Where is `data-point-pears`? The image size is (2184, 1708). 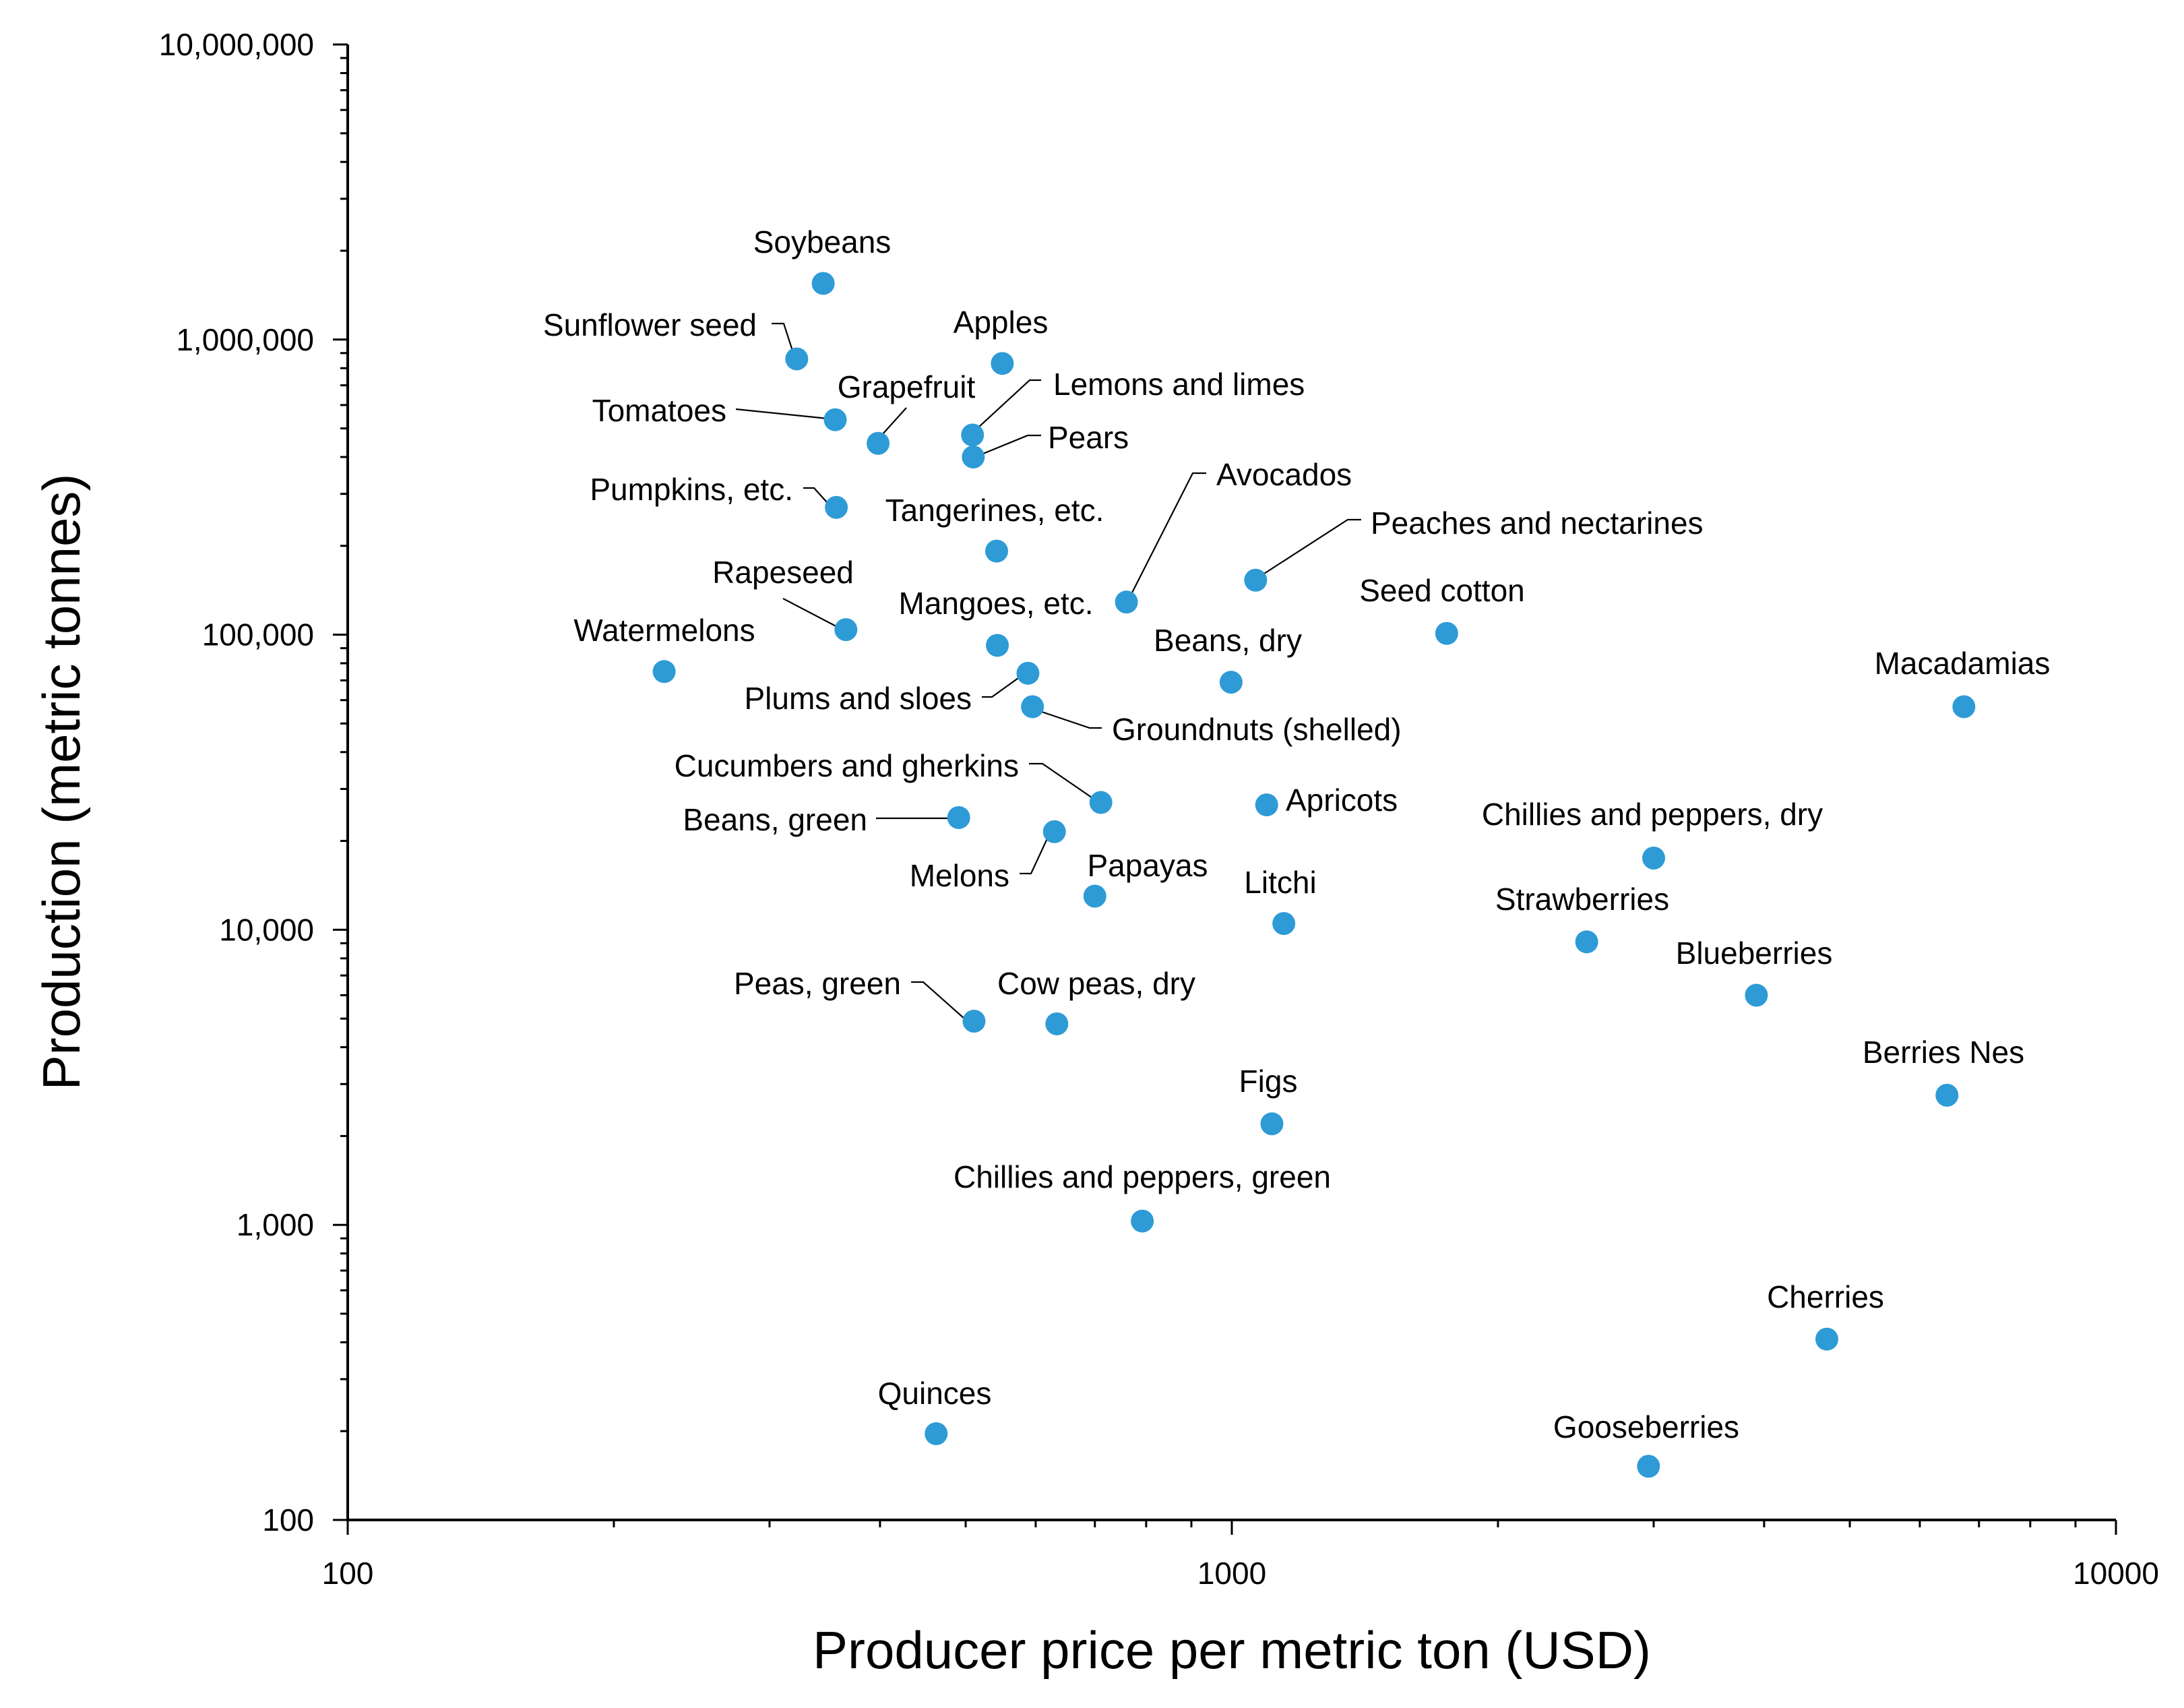
data-point-pears is located at coordinates (973, 458).